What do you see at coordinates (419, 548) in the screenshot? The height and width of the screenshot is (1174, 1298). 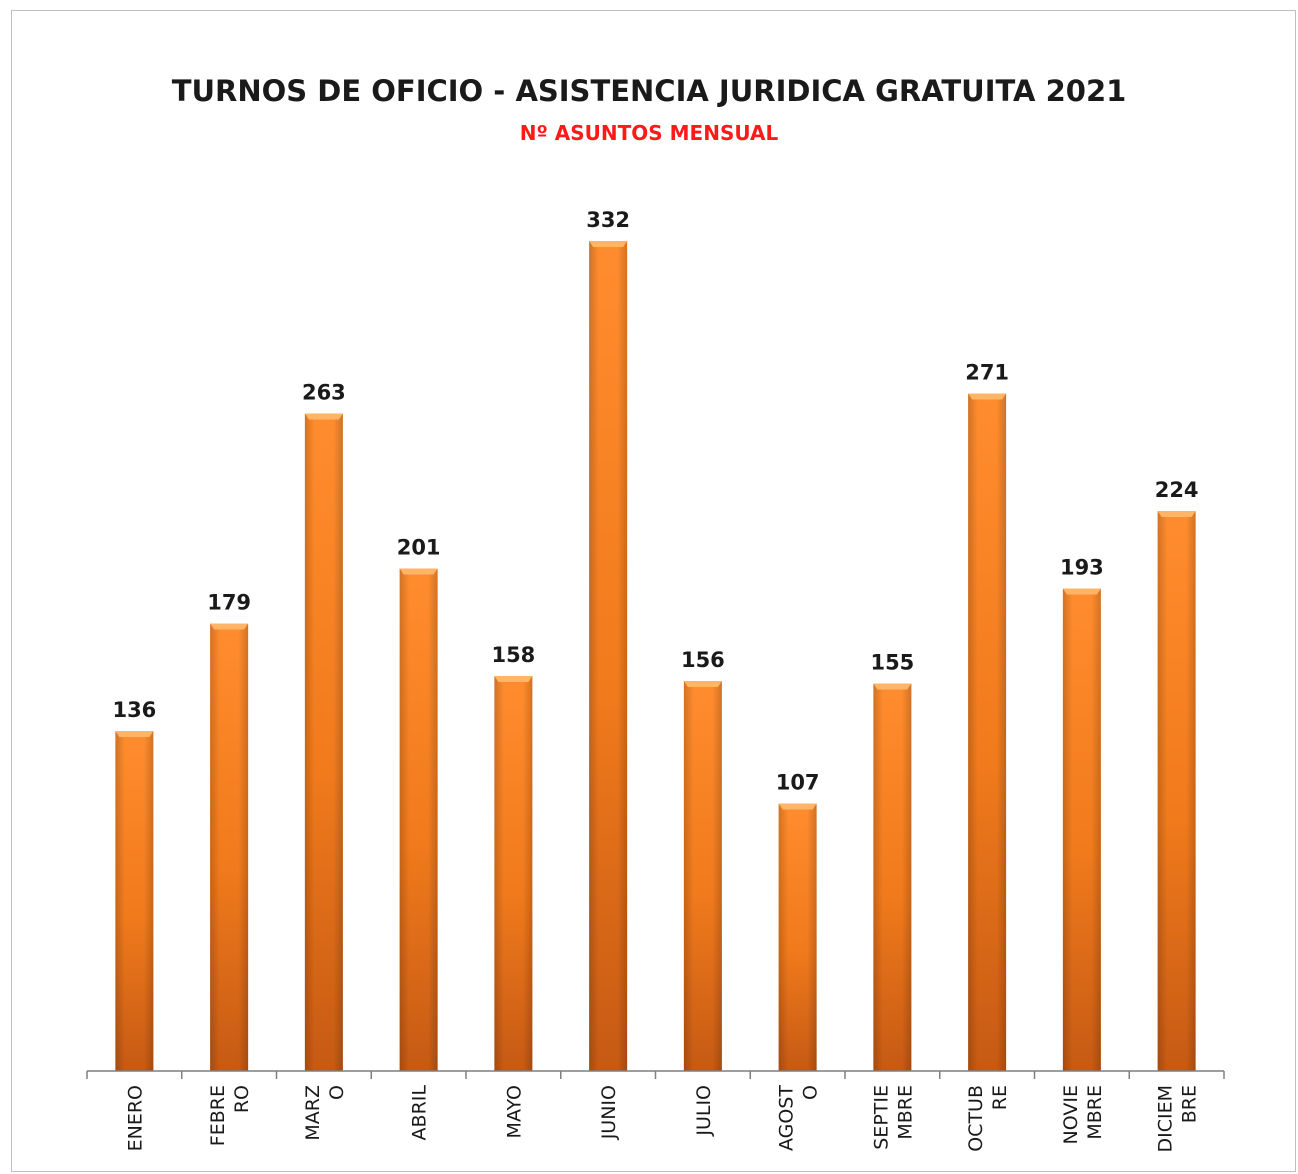 I see `value-label: 201` at bounding box center [419, 548].